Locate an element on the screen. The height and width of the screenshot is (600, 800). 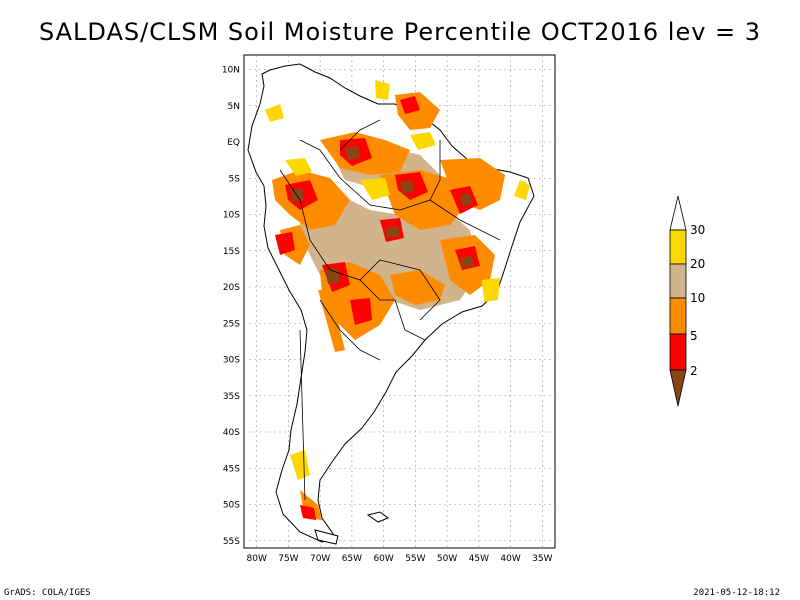
lon-label: 40W is located at coordinates (510, 559).